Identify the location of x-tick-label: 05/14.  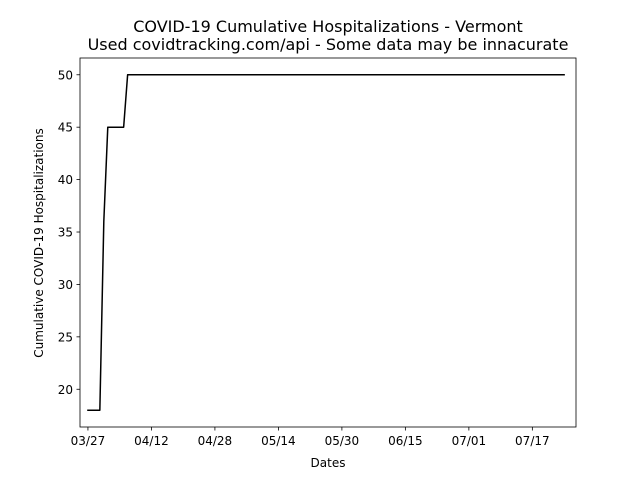
(278, 441).